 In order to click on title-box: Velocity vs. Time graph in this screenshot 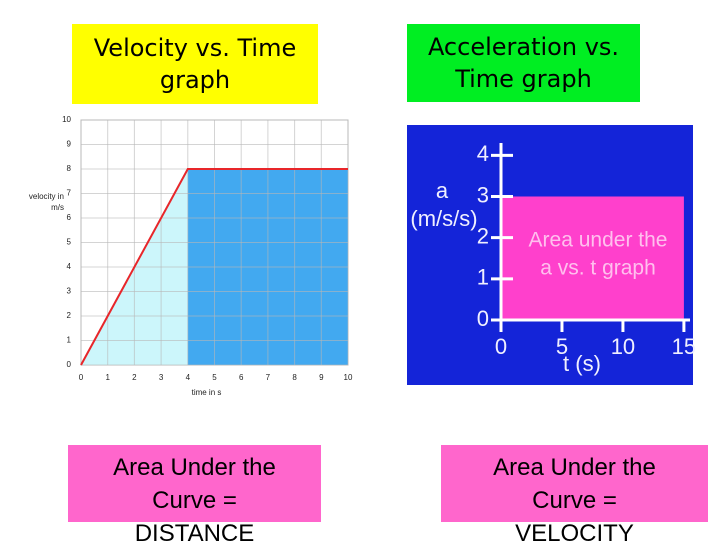, I will do `click(195, 64)`.